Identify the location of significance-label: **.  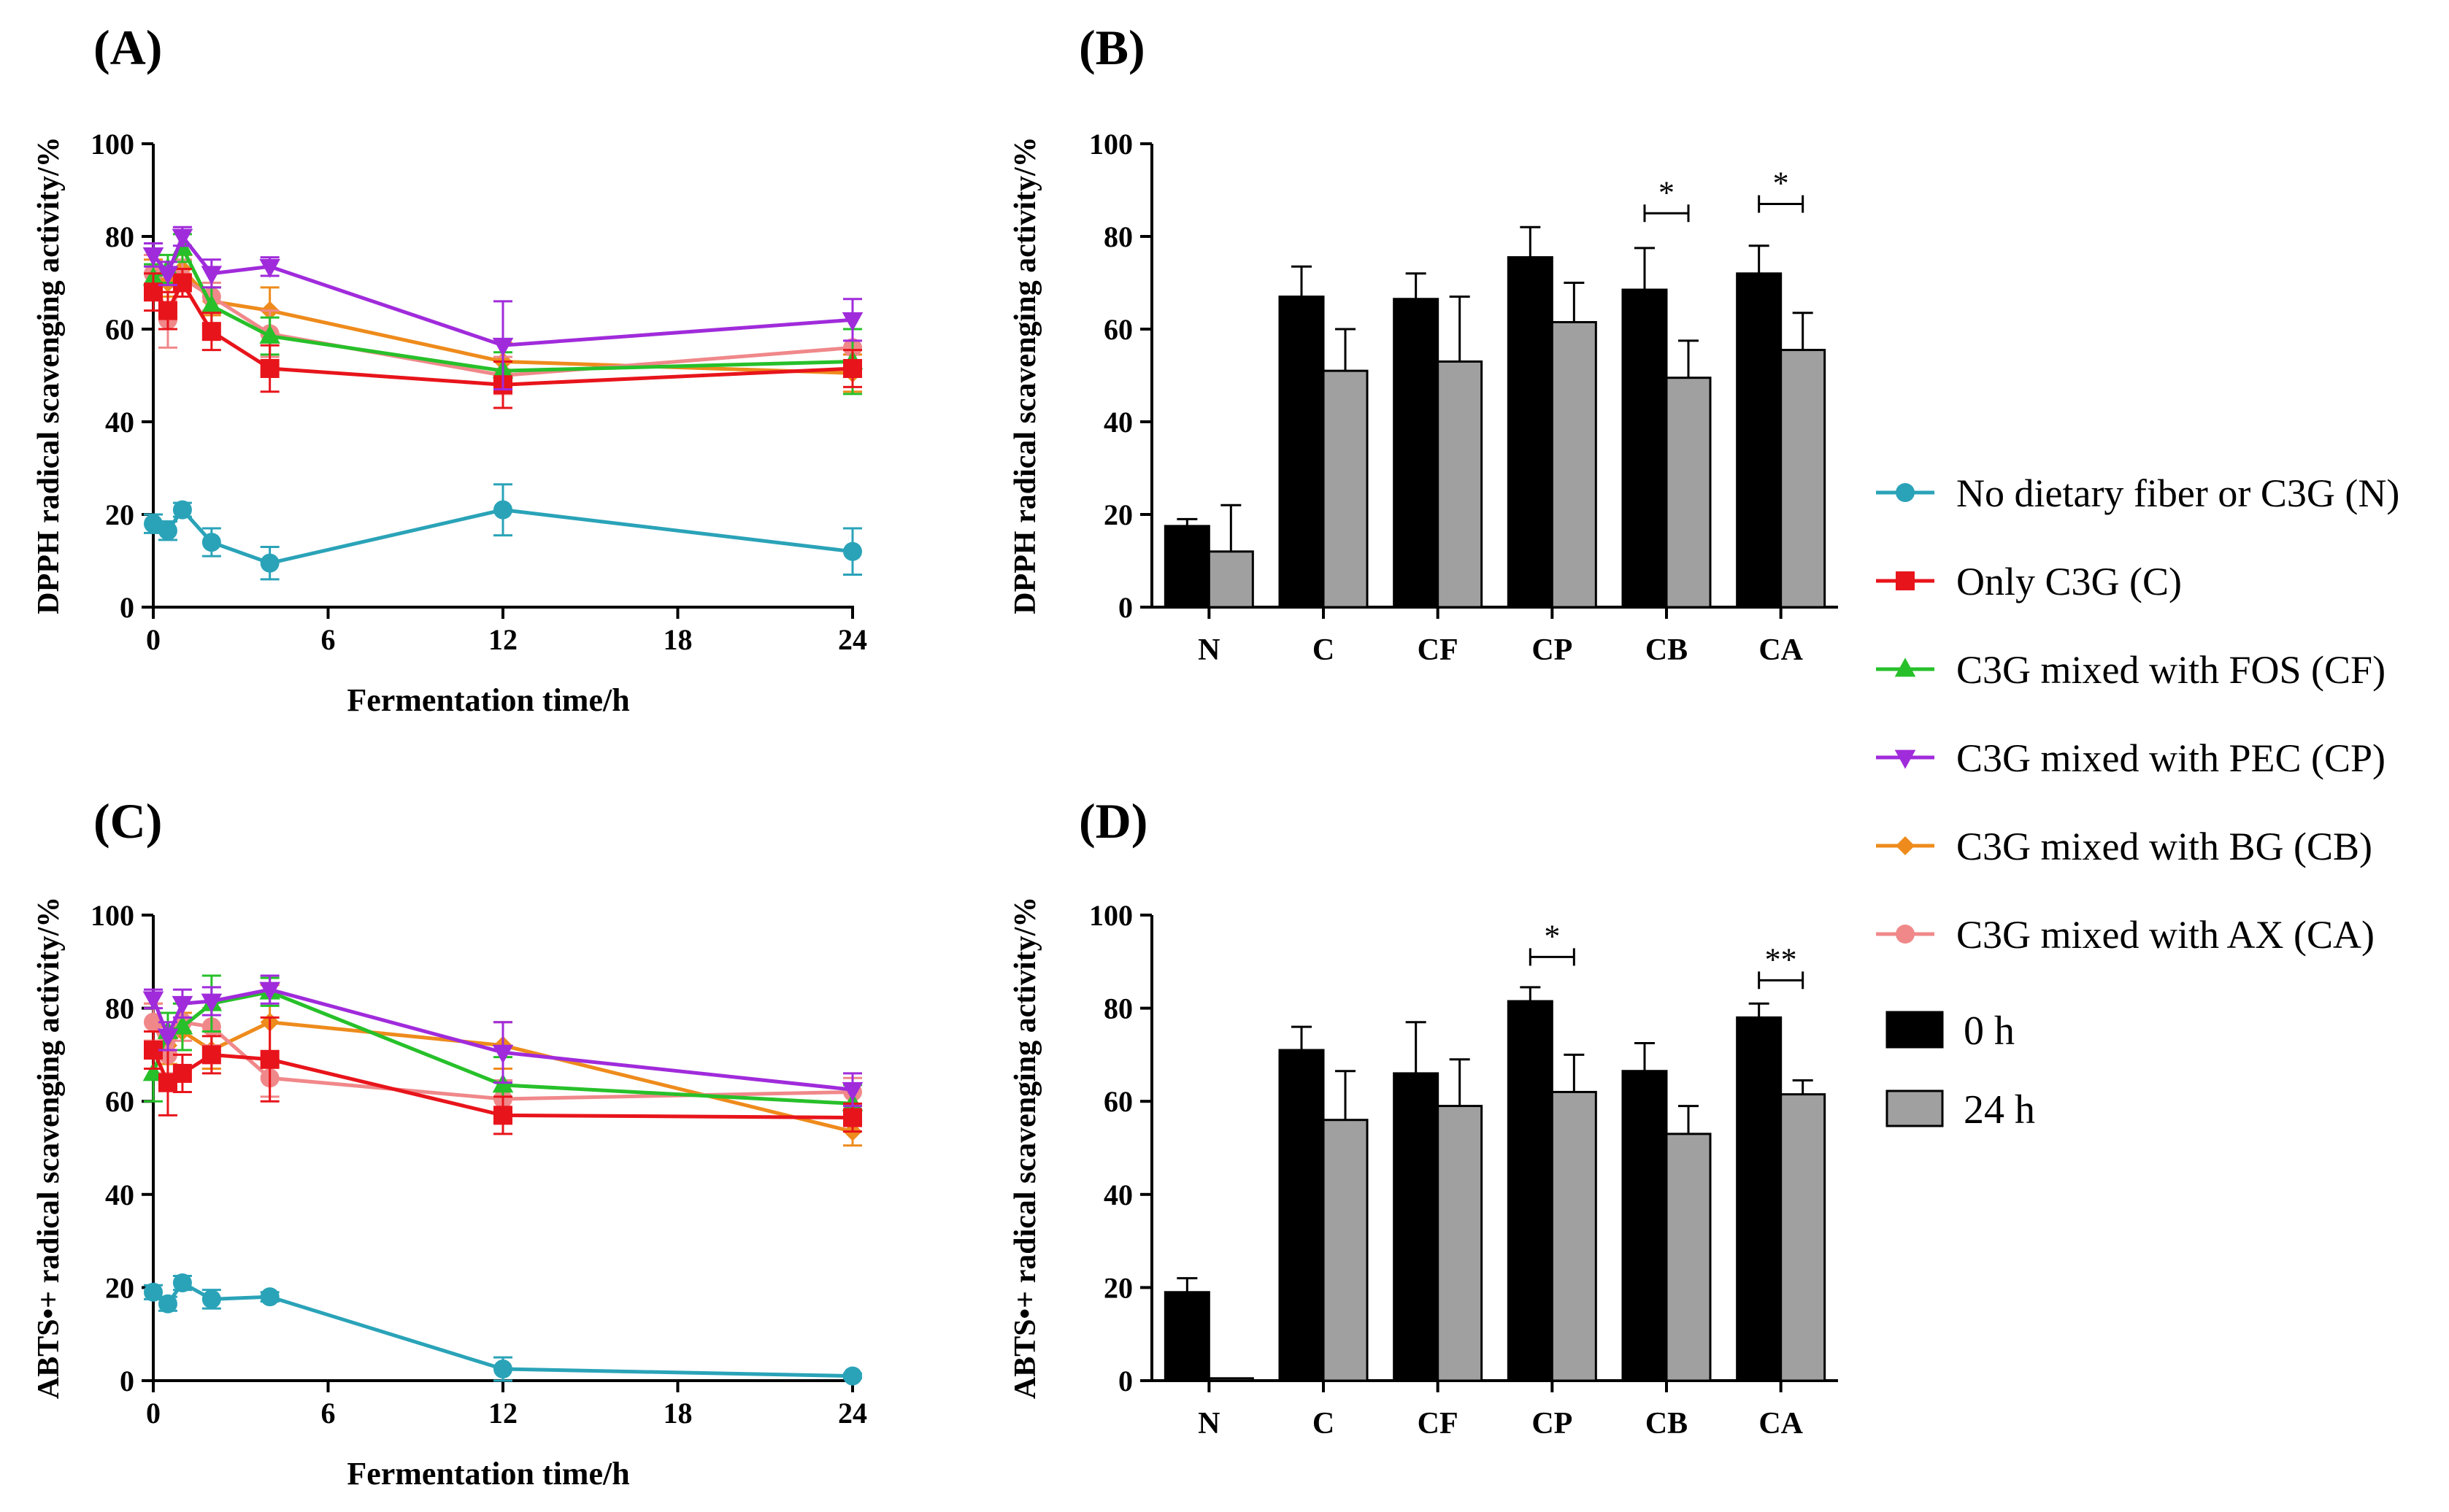
(1781, 959).